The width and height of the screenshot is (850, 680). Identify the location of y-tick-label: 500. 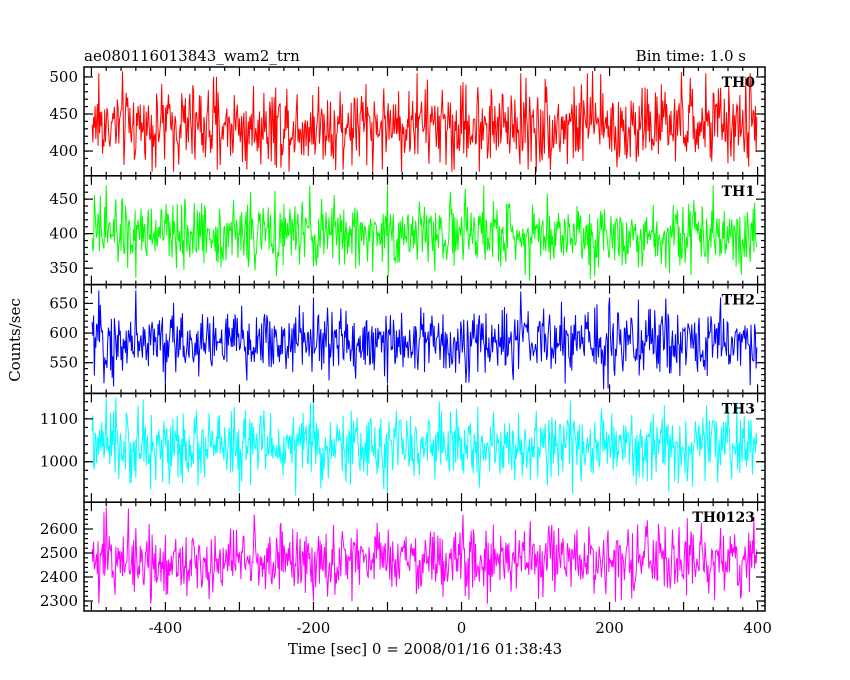
(63, 77).